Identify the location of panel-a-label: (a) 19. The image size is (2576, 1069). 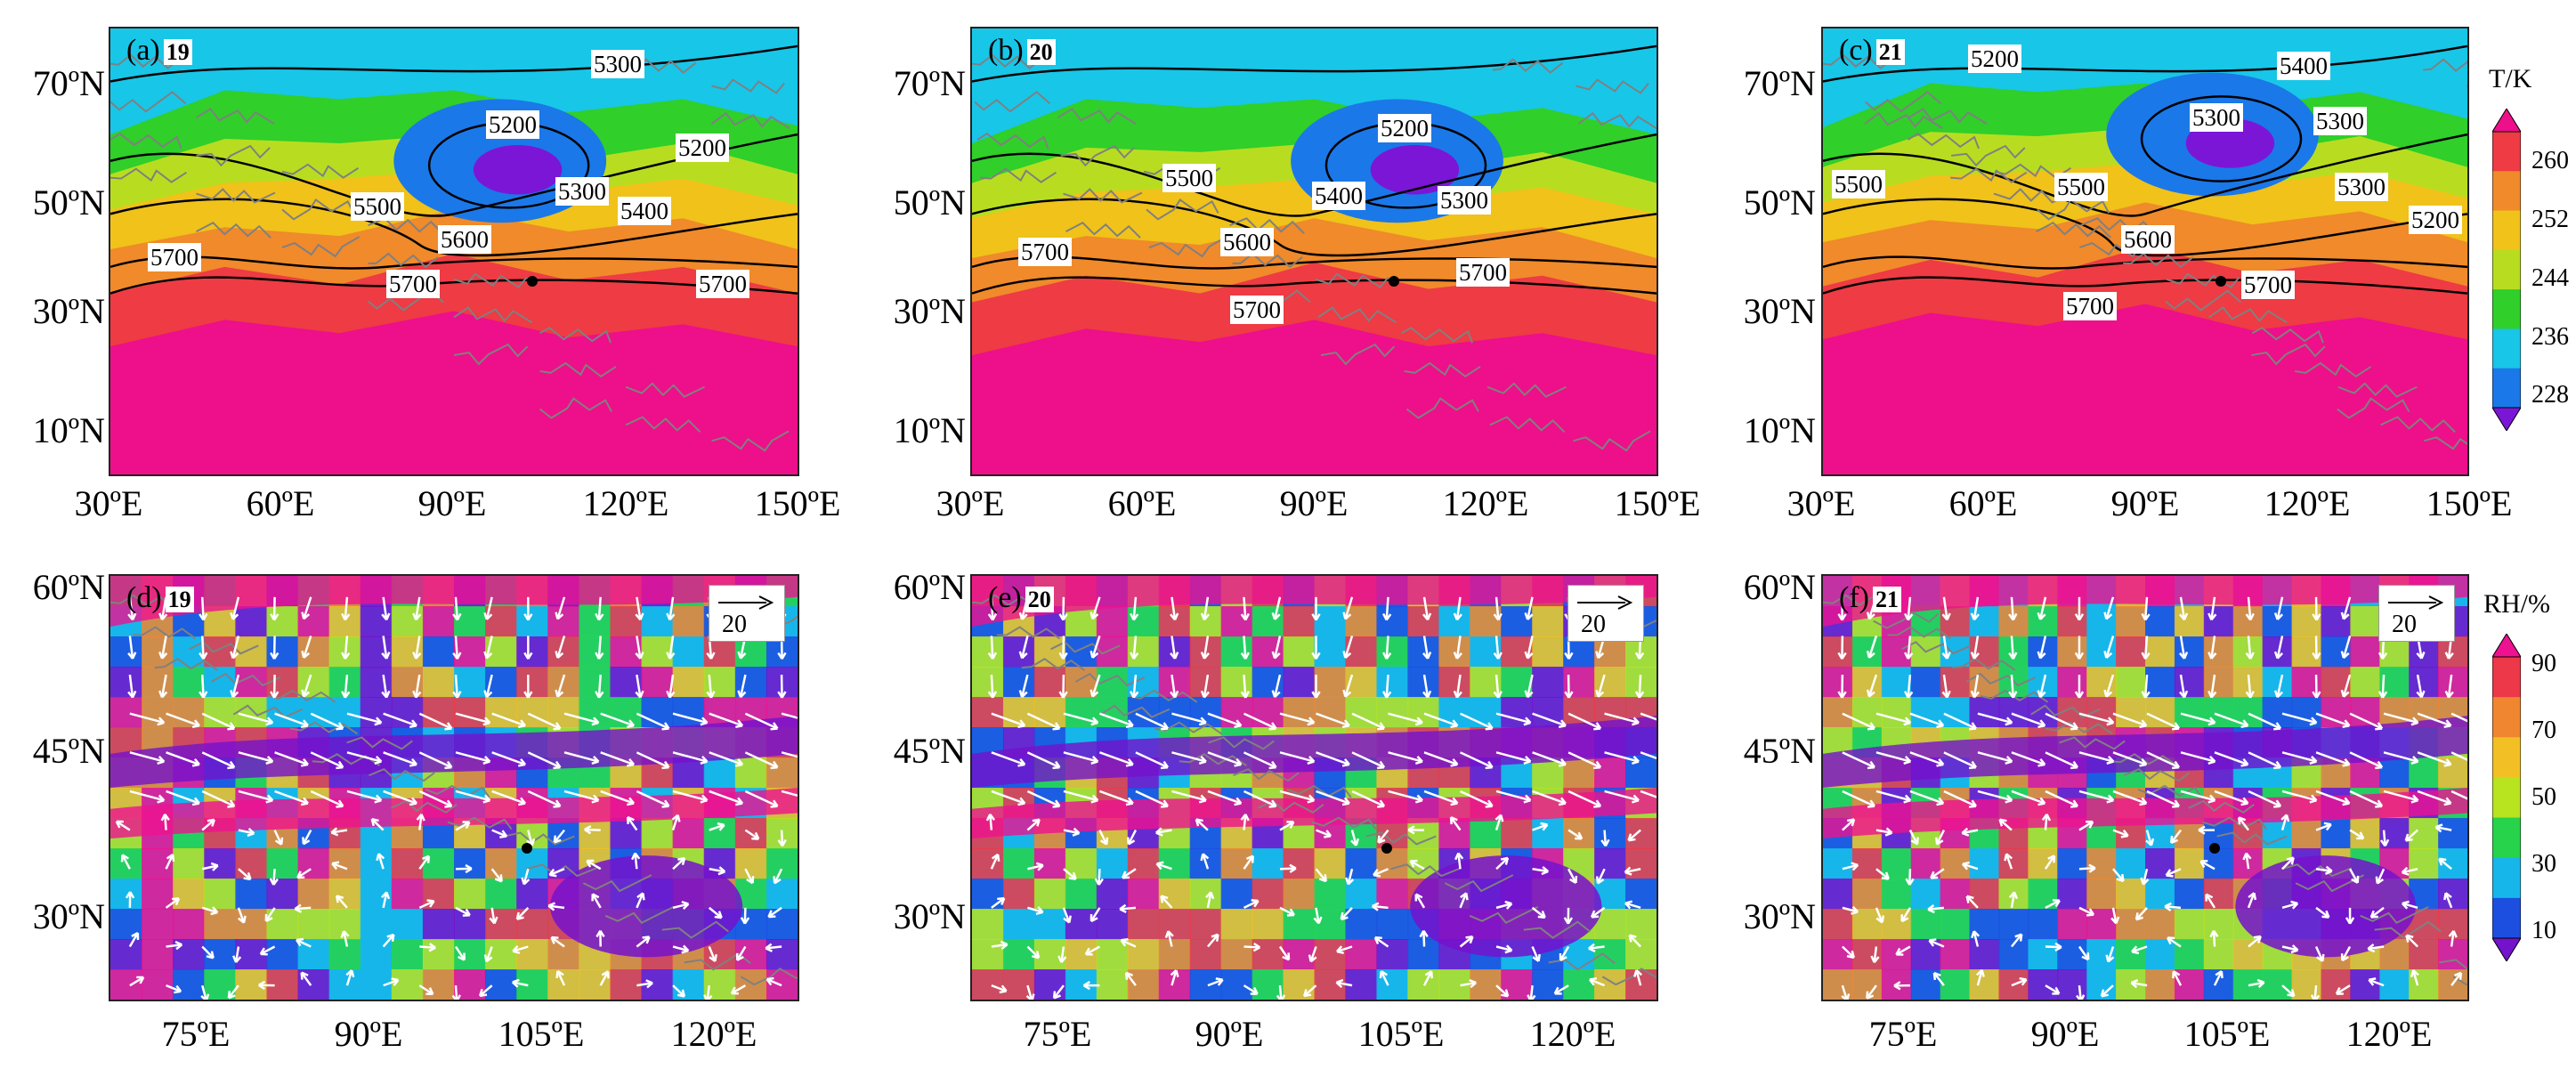
(159, 51).